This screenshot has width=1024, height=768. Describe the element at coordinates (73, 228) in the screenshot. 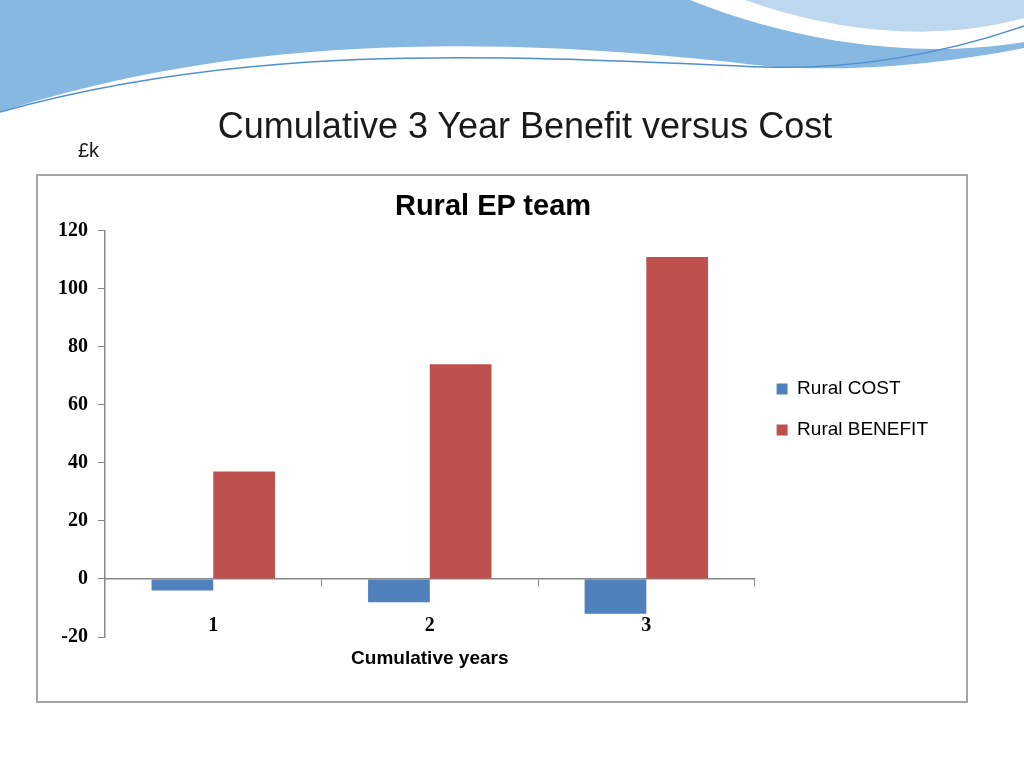

I see `y-tick-label: 120` at that location.